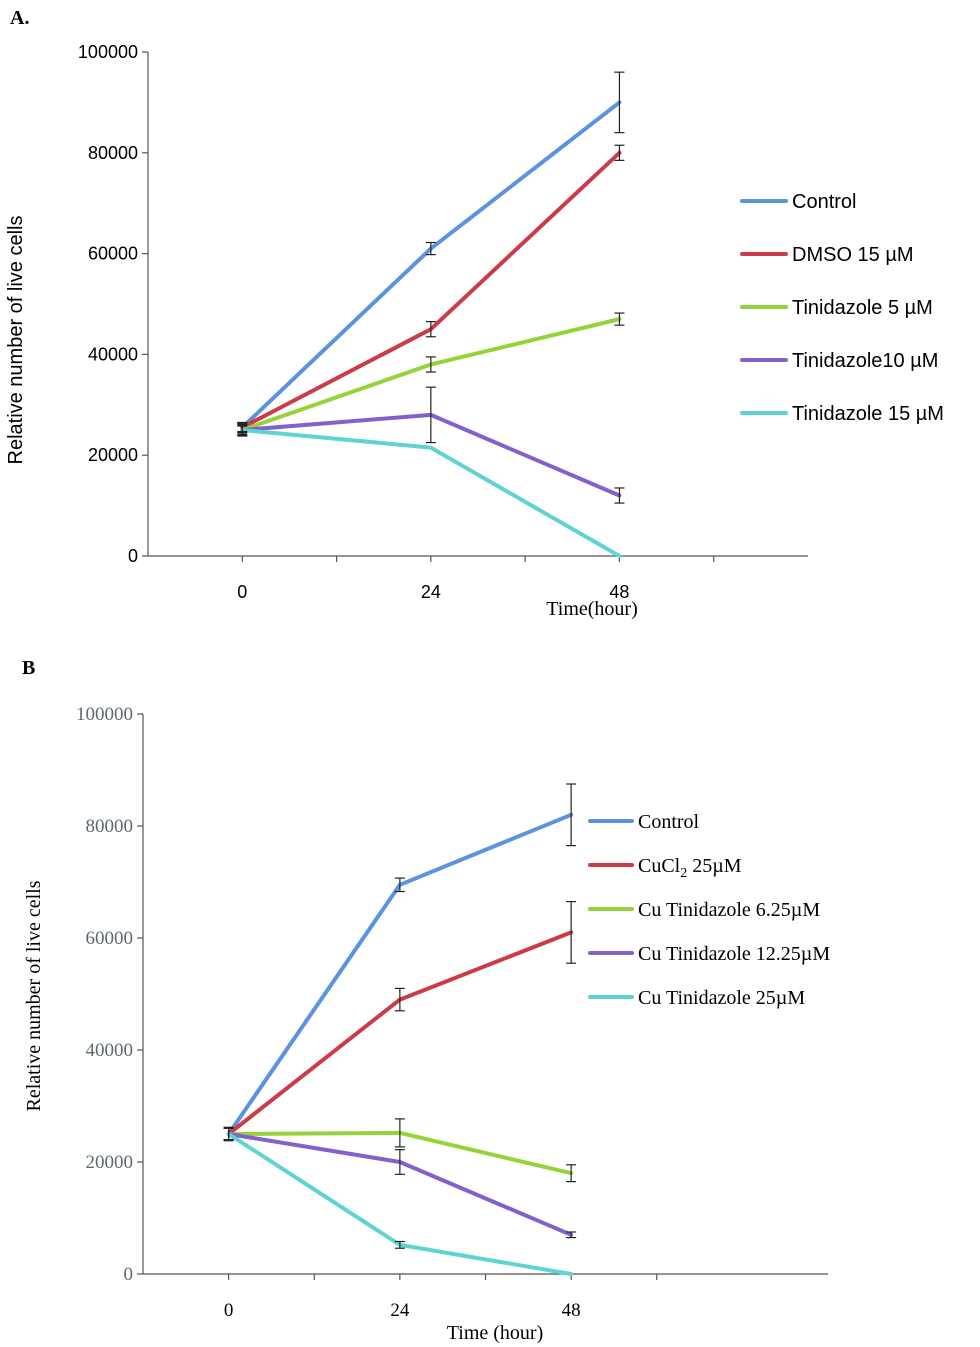  I want to click on panel-a-label: A., so click(19, 18).